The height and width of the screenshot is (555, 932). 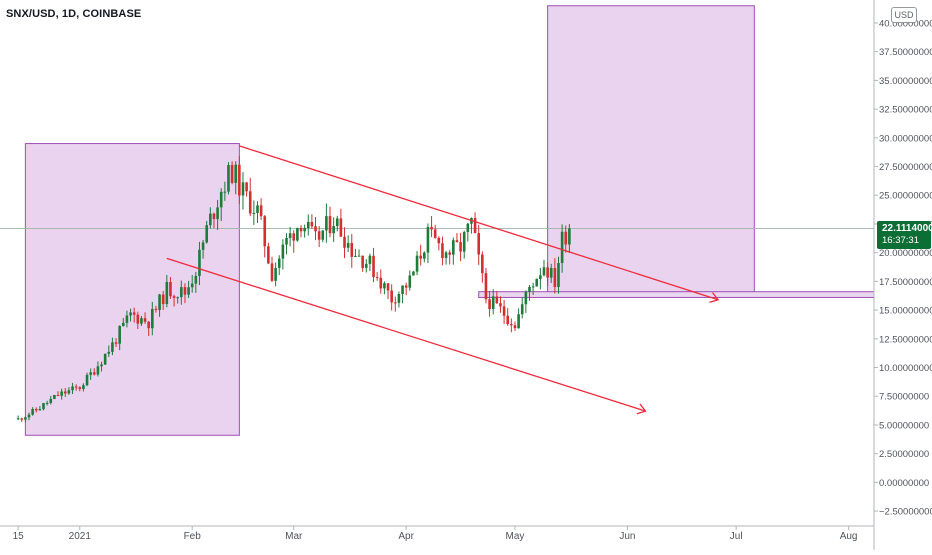 I want to click on currency-selector: USD, so click(x=904, y=15).